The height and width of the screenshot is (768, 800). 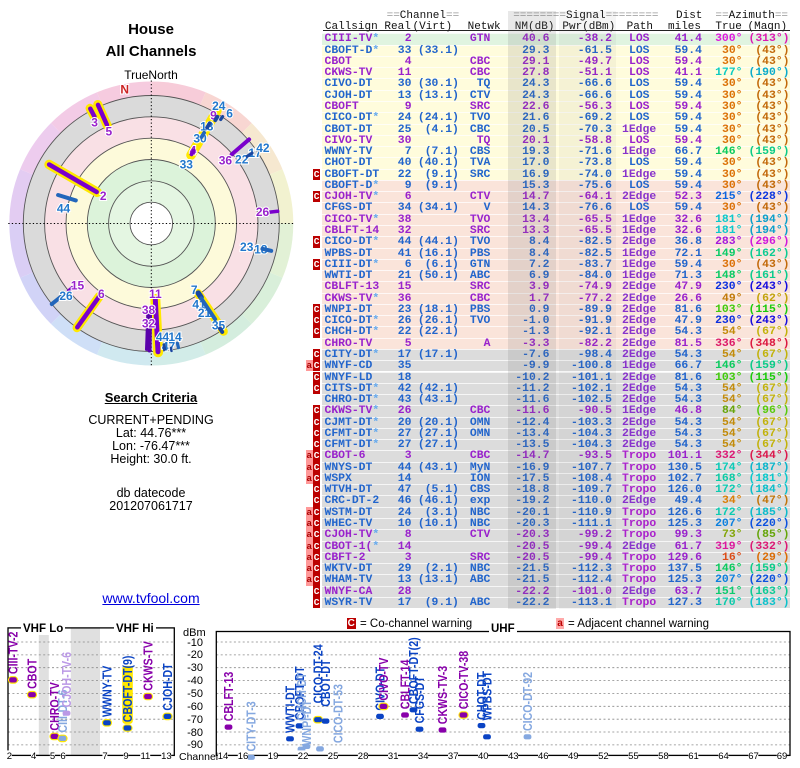 I want to click on svg-text: CICO-DT-24, so click(x=319, y=674).